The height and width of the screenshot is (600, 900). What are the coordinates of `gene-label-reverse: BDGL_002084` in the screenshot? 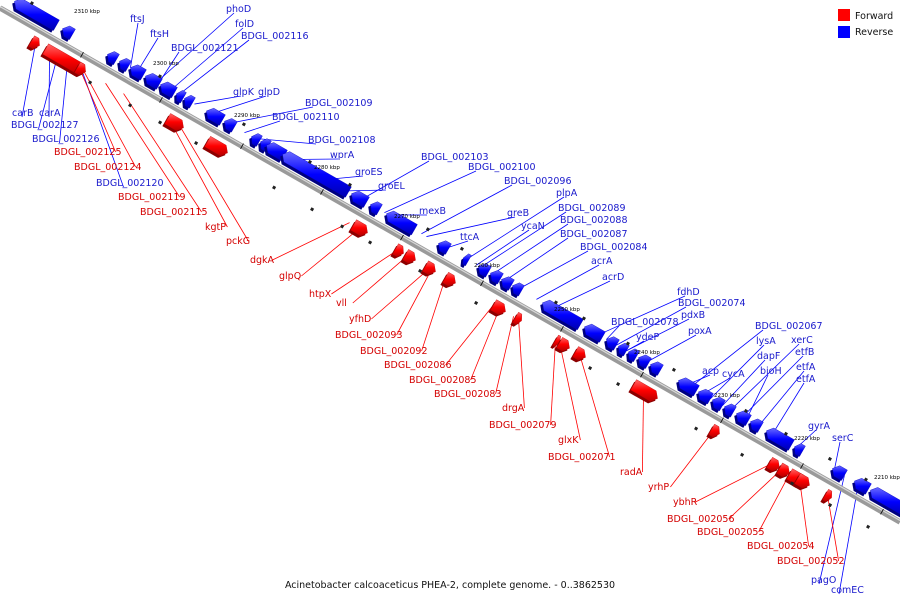 It's located at (614, 247).